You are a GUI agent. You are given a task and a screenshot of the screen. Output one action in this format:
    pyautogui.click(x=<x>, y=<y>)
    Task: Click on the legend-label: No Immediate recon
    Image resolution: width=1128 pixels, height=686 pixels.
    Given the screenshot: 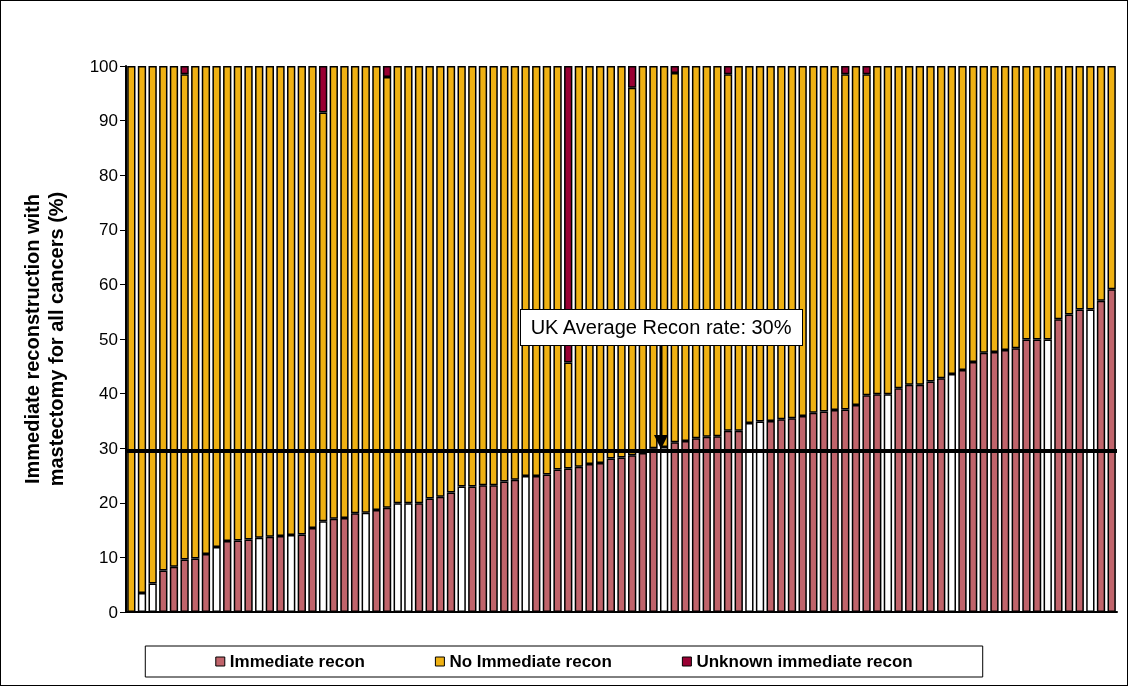 What is the action you would take?
    pyautogui.click(x=530, y=661)
    